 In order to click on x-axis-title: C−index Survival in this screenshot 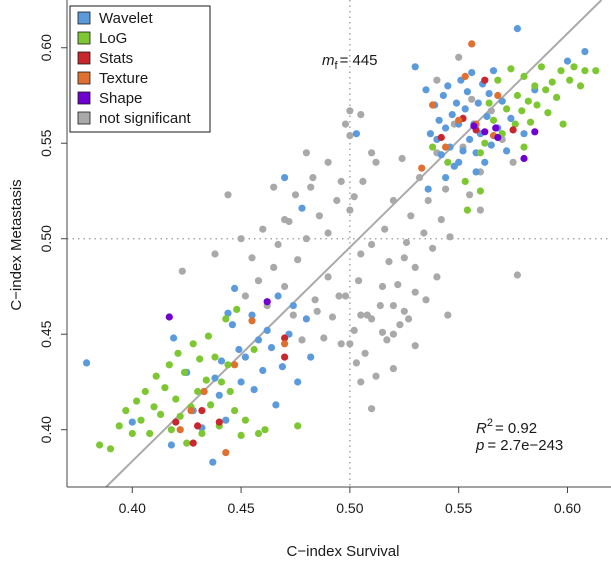, I will do `click(343, 551)`.